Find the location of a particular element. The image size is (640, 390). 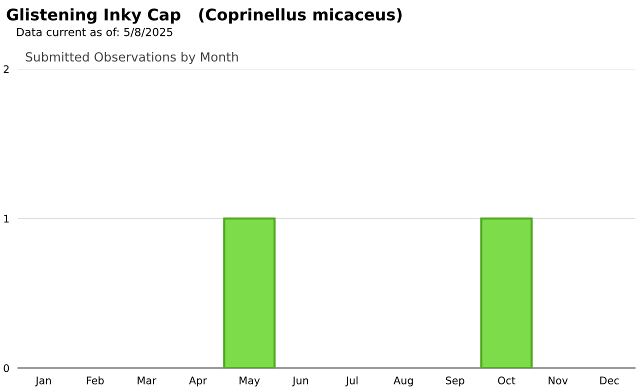

y-tick-label: 1 is located at coordinates (6, 218).